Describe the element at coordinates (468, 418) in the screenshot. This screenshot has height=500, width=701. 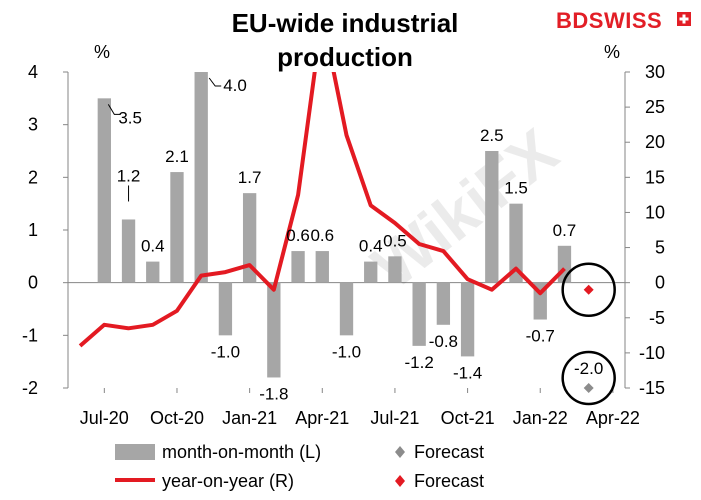
I see `x-axis-tick-label: Oct-21` at that location.